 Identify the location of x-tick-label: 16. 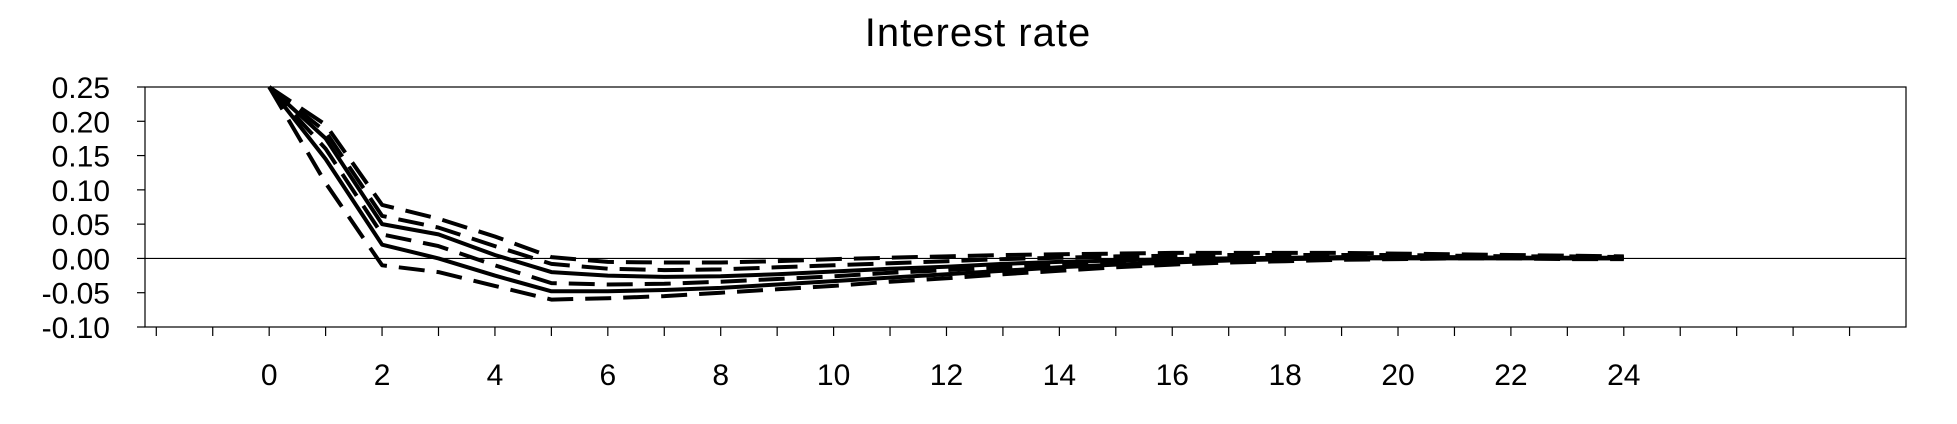
(1172, 375).